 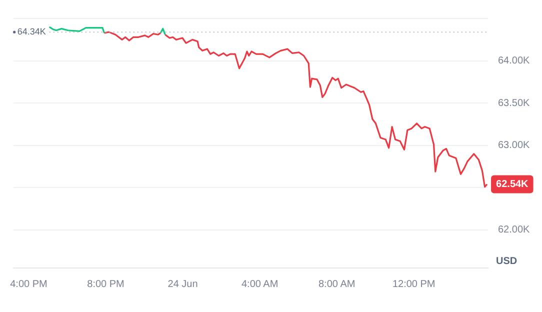 What do you see at coordinates (514, 103) in the screenshot?
I see `y-tick-label: 63.50K` at bounding box center [514, 103].